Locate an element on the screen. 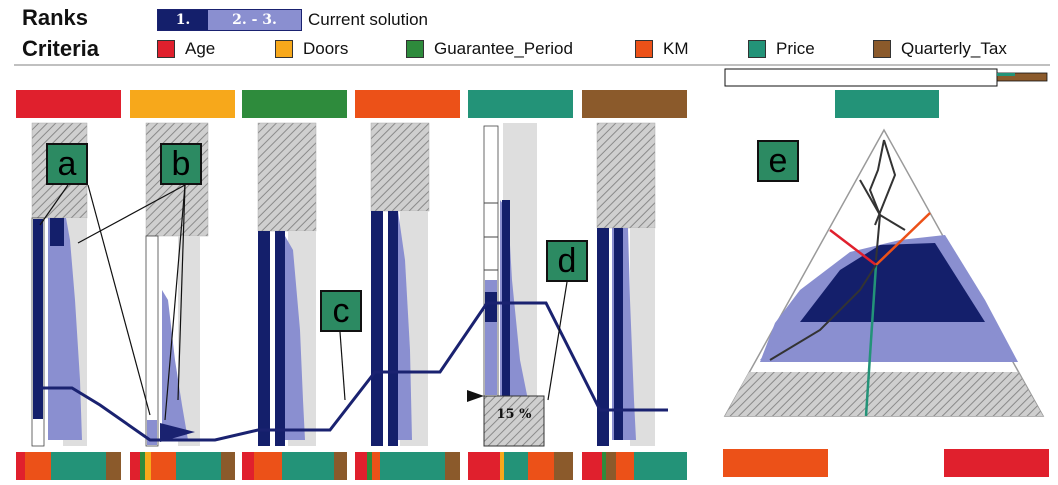 The height and width of the screenshot is (485, 1058). criterion-bar-km is located at coordinates (407, 104).